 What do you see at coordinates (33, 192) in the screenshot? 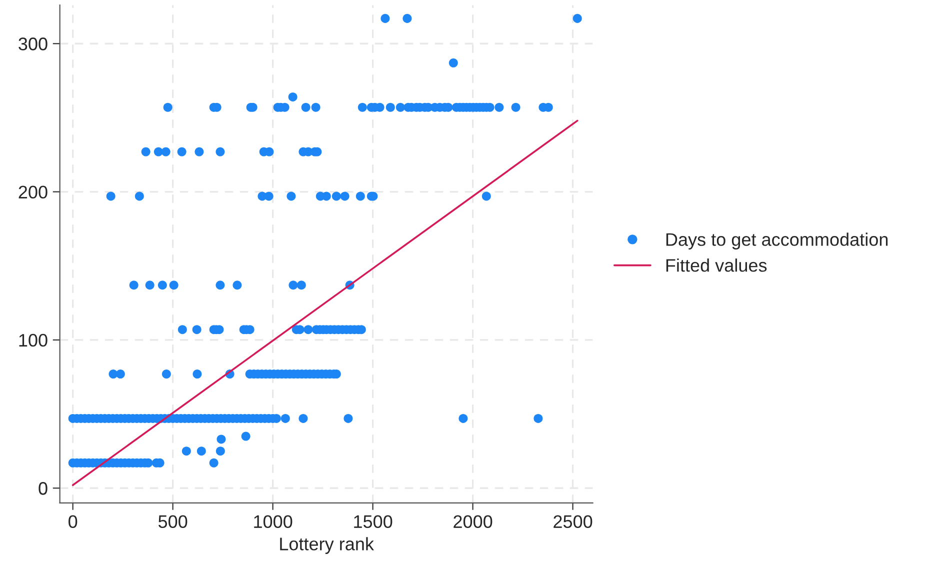
I see `y-tick-label: 200` at bounding box center [33, 192].